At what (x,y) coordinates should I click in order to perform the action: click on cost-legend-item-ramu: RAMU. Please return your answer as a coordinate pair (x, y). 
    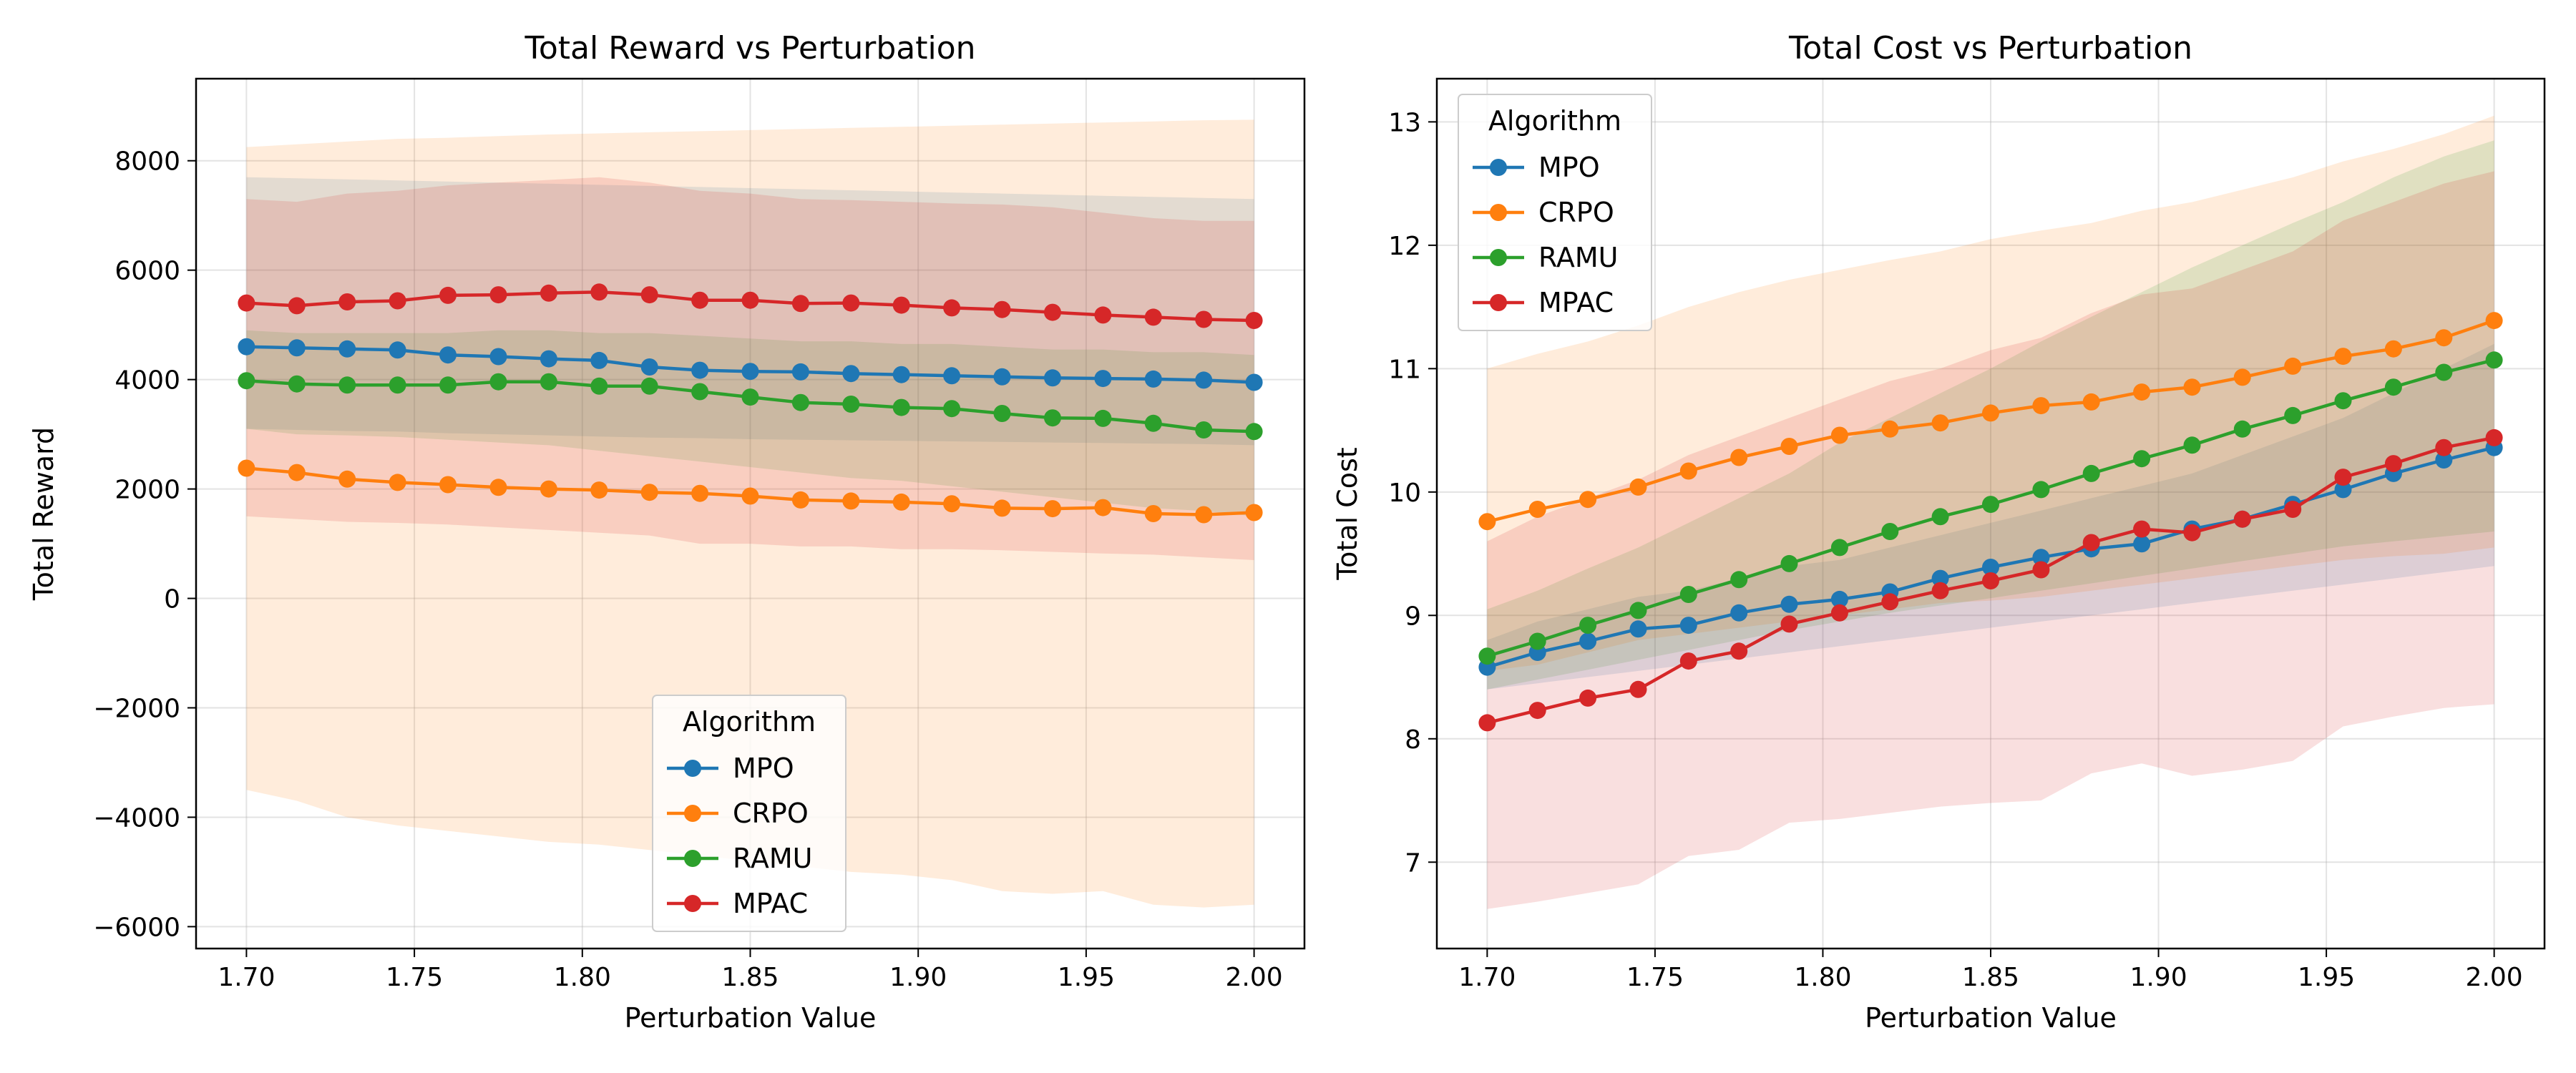
    Looking at the image, I should click on (1546, 257).